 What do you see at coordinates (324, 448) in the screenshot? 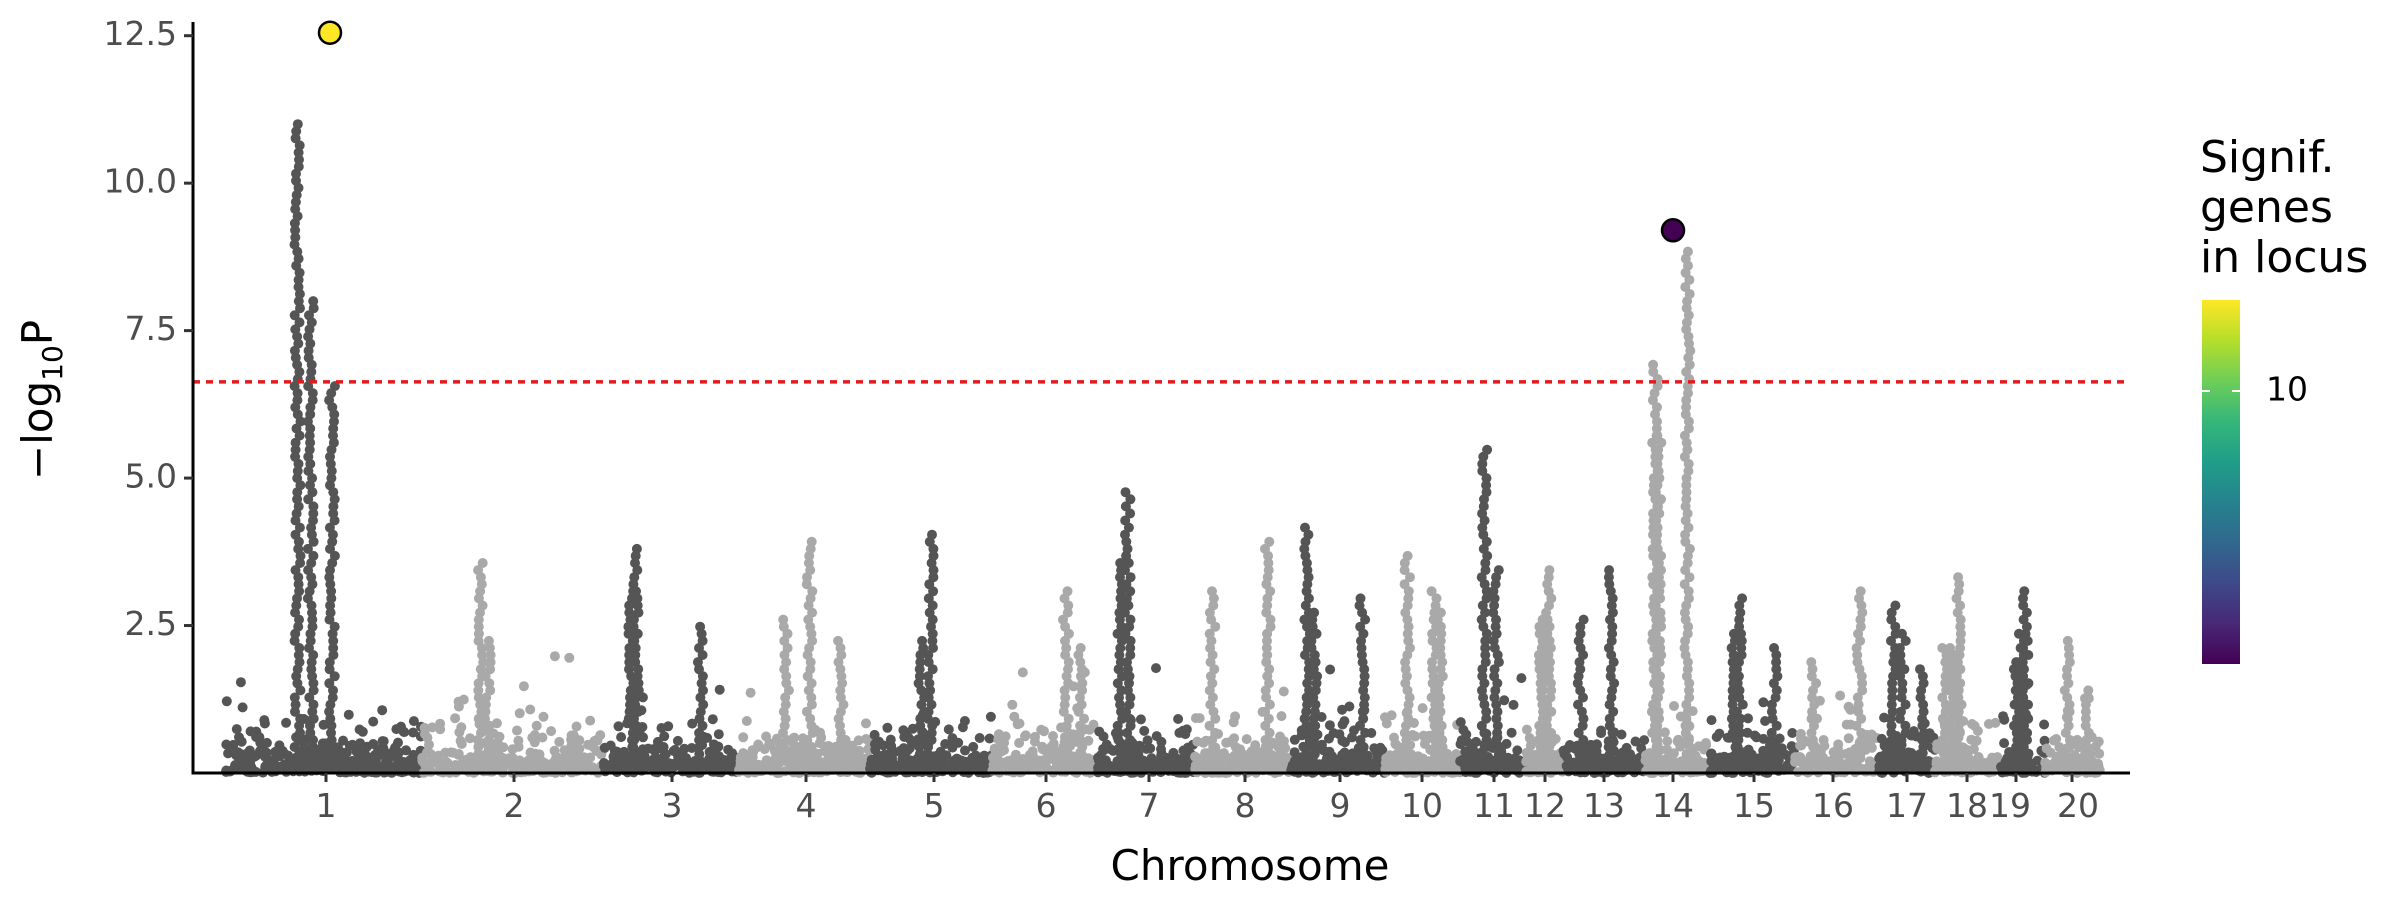
I see `chromosome-1-points` at bounding box center [324, 448].